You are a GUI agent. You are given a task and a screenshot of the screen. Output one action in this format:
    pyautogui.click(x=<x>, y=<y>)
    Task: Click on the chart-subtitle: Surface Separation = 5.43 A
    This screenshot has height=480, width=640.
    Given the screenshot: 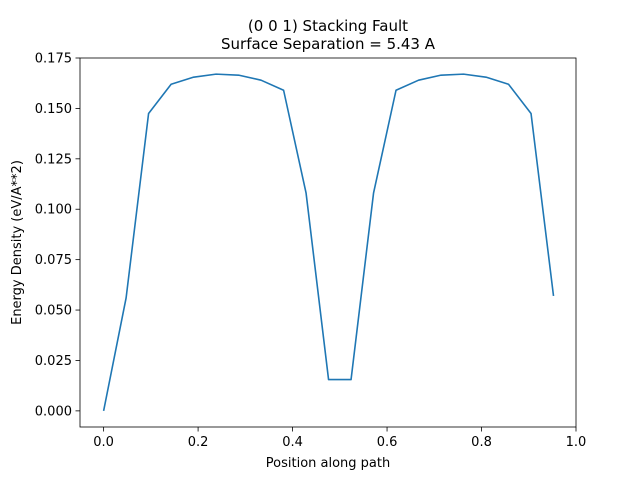 What is the action you would take?
    pyautogui.click(x=328, y=44)
    